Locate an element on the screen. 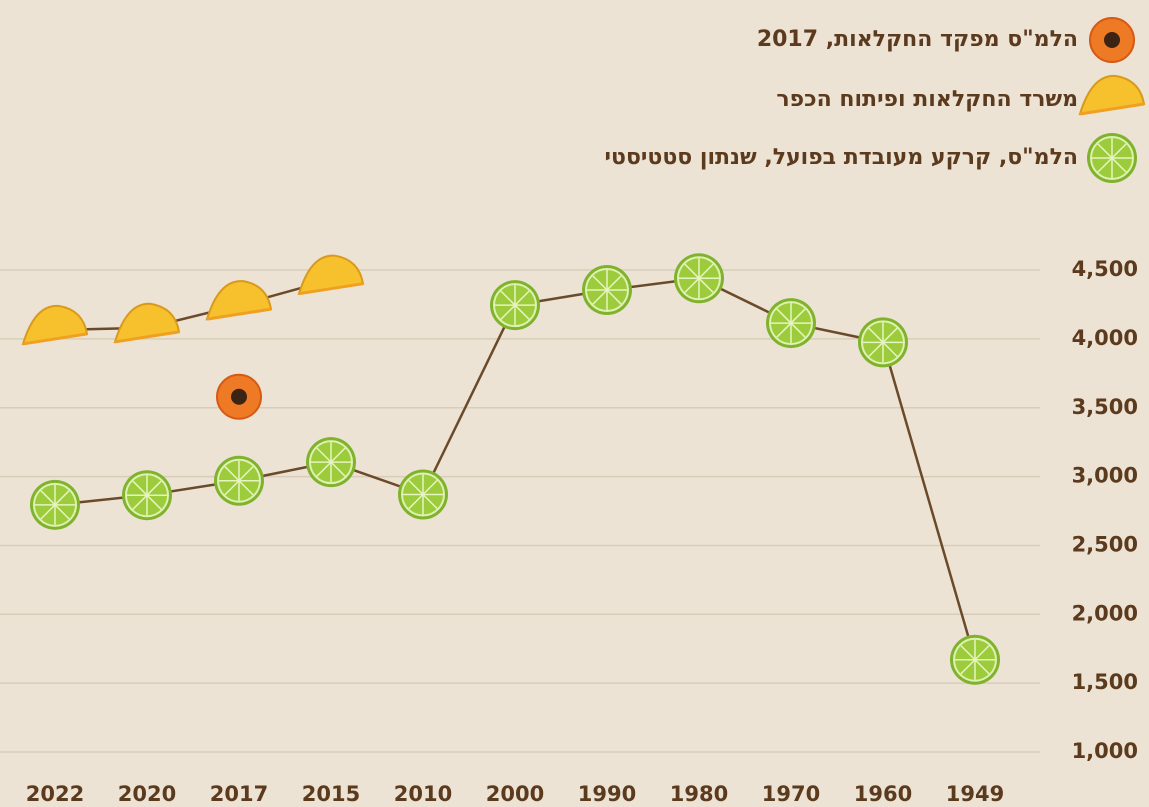 This screenshot has width=1149, height=807. y-tick-label: 4,000 is located at coordinates (1105, 338).